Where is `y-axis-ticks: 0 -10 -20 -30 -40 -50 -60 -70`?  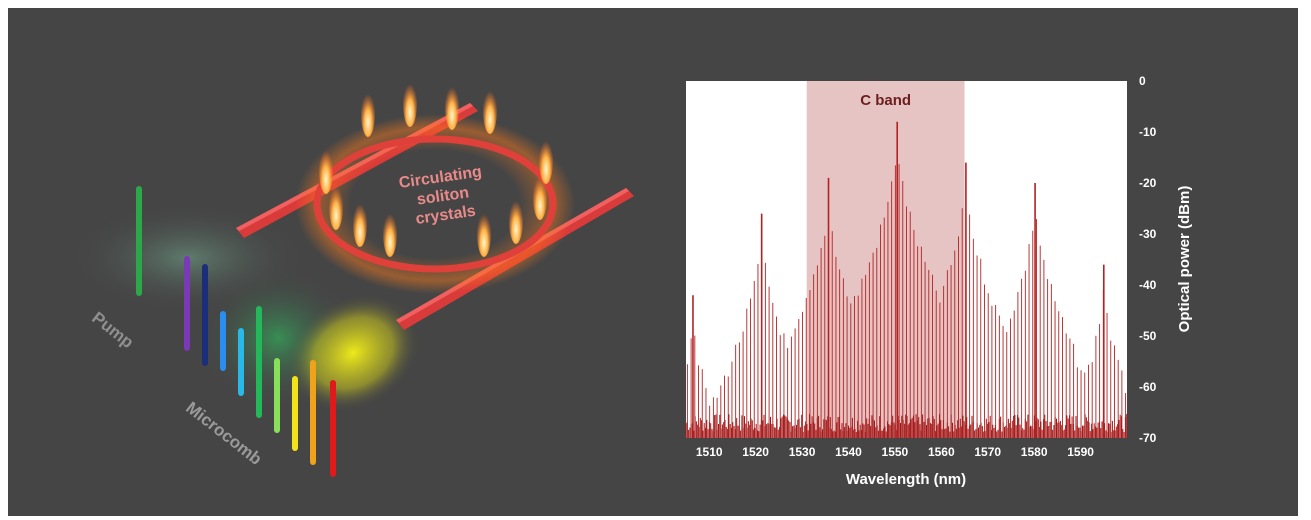
y-axis-ticks: 0 -10 -20 -30 -40 -50 -60 -70 is located at coordinates (1148, 259).